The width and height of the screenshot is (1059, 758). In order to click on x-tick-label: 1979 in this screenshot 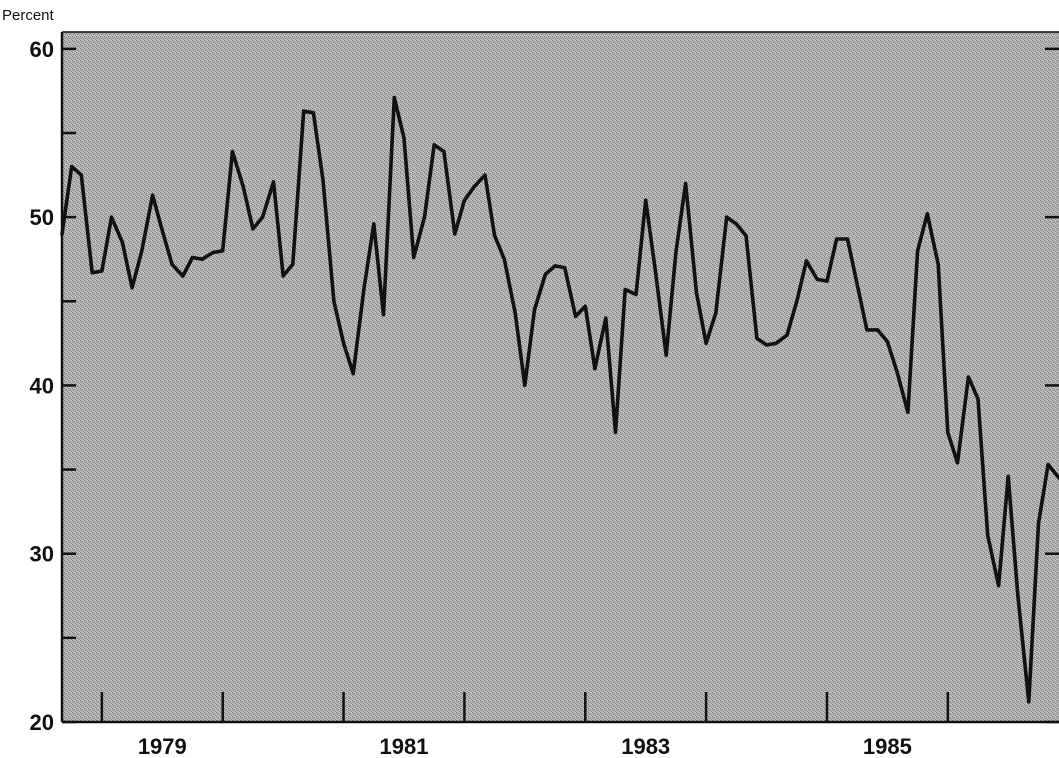, I will do `click(162, 746)`.